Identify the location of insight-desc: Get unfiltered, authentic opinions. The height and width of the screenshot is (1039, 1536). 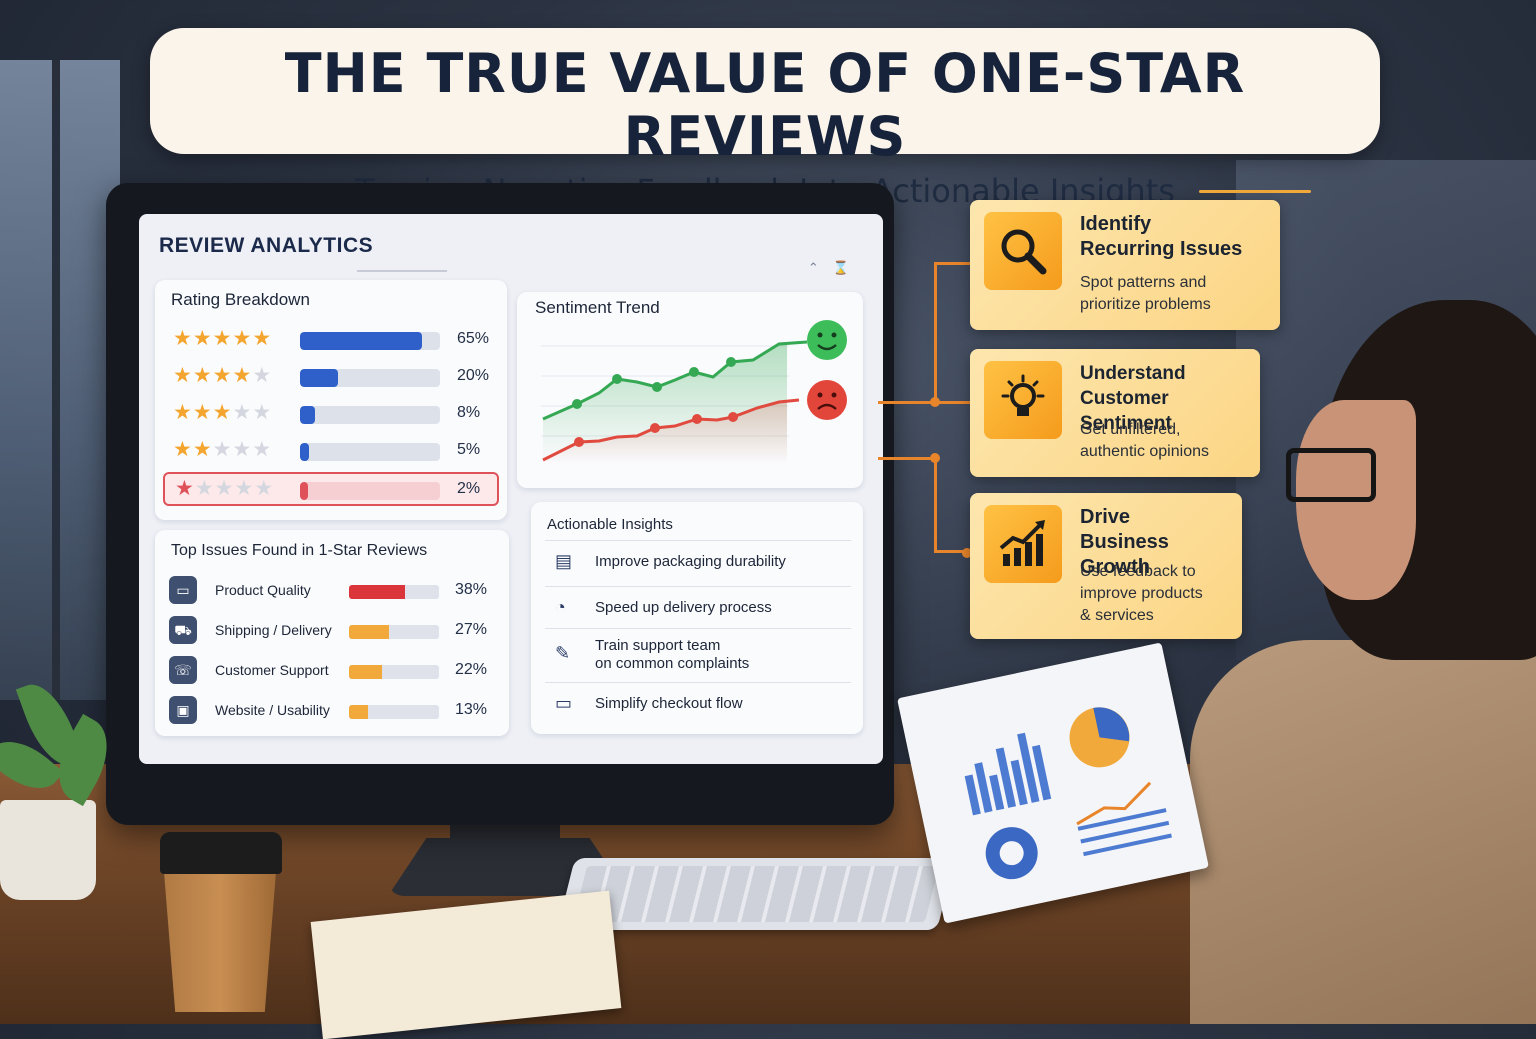
(1144, 440).